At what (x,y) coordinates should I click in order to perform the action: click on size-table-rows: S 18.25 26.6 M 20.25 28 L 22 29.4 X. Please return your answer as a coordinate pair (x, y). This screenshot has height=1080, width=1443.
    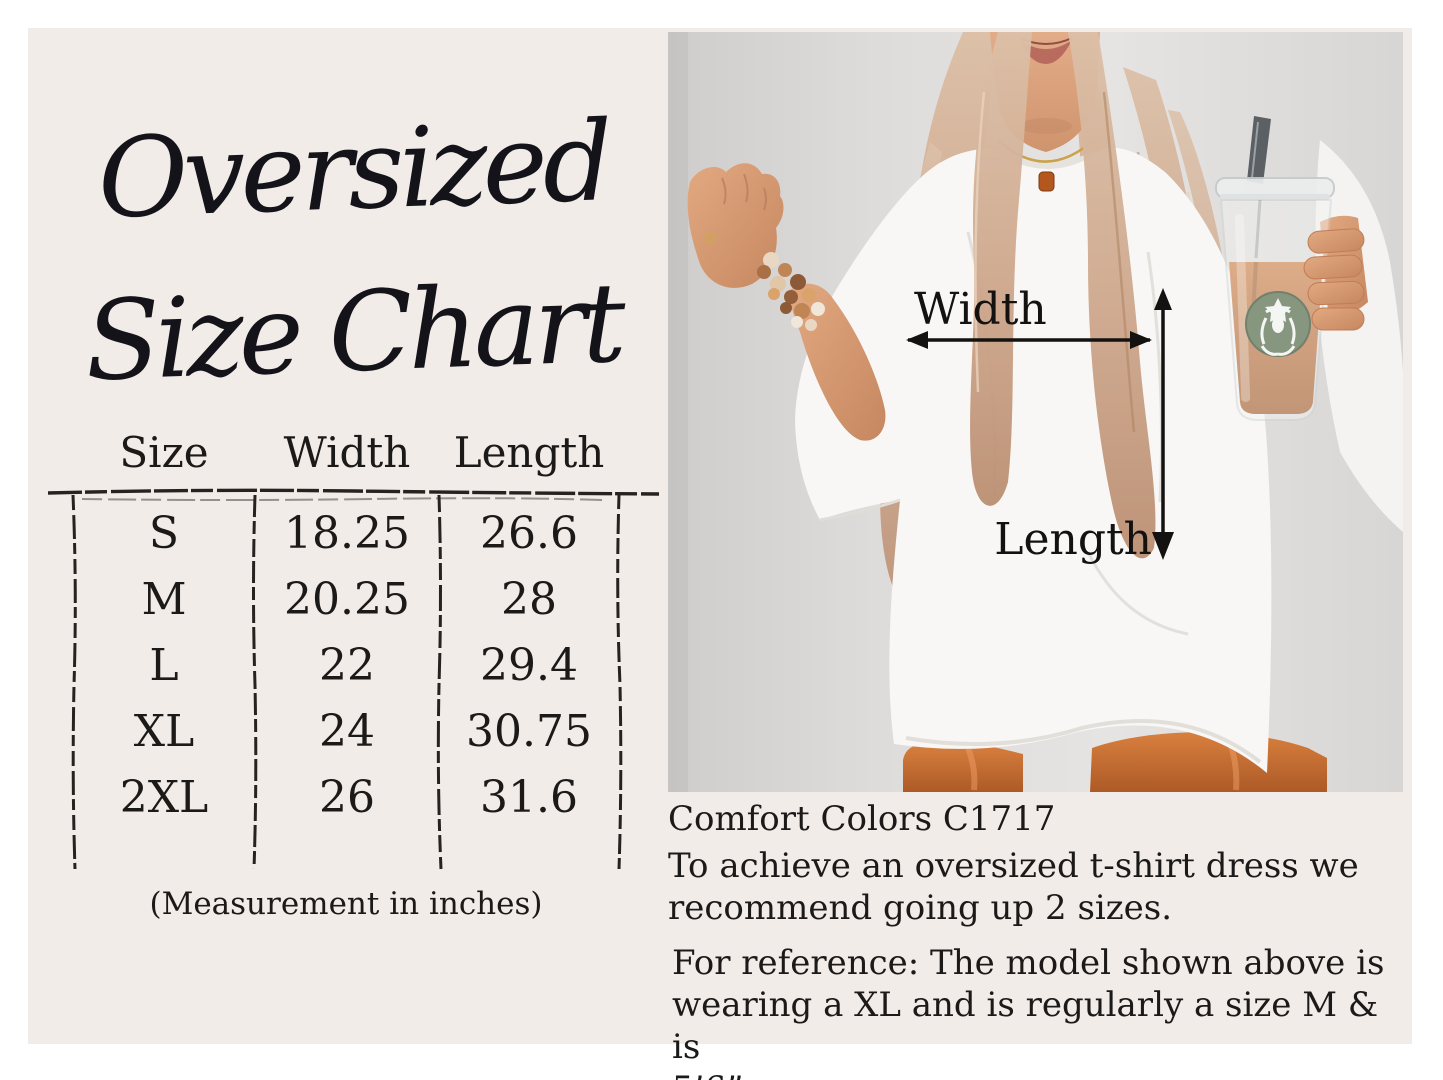
    Looking at the image, I should click on (346, 665).